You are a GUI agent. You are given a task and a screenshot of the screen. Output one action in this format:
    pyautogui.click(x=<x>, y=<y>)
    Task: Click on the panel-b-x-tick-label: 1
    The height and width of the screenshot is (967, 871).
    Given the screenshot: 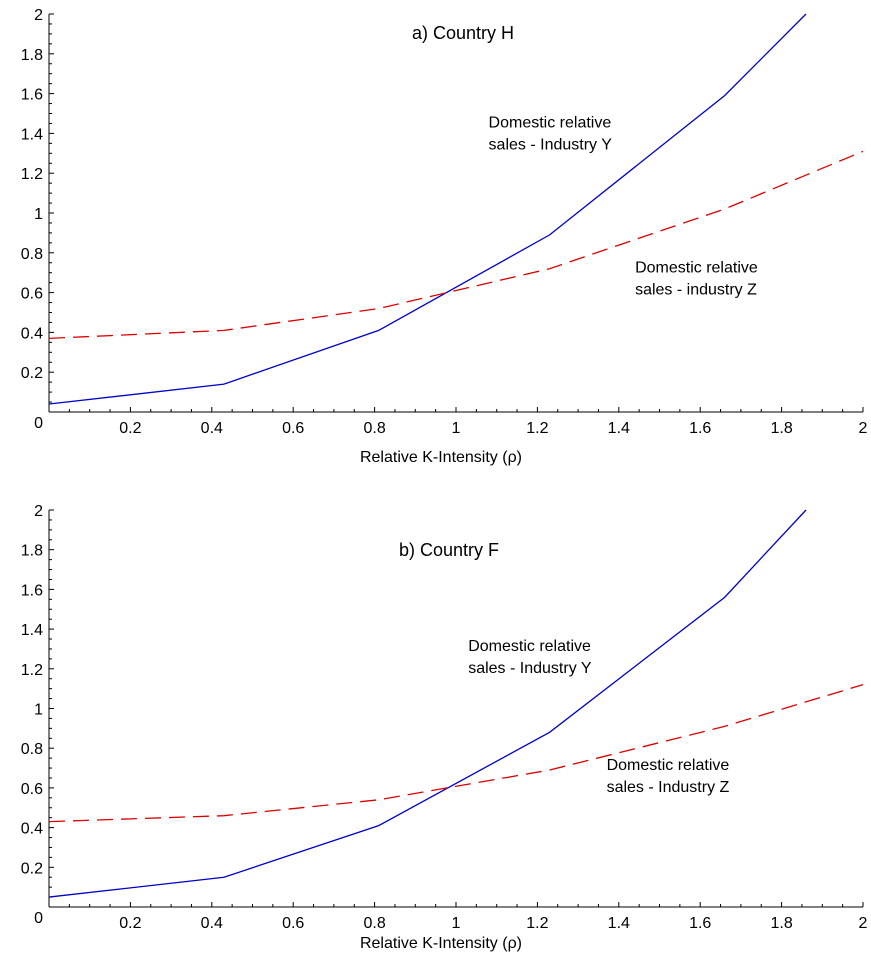 What is the action you would take?
    pyautogui.click(x=456, y=923)
    